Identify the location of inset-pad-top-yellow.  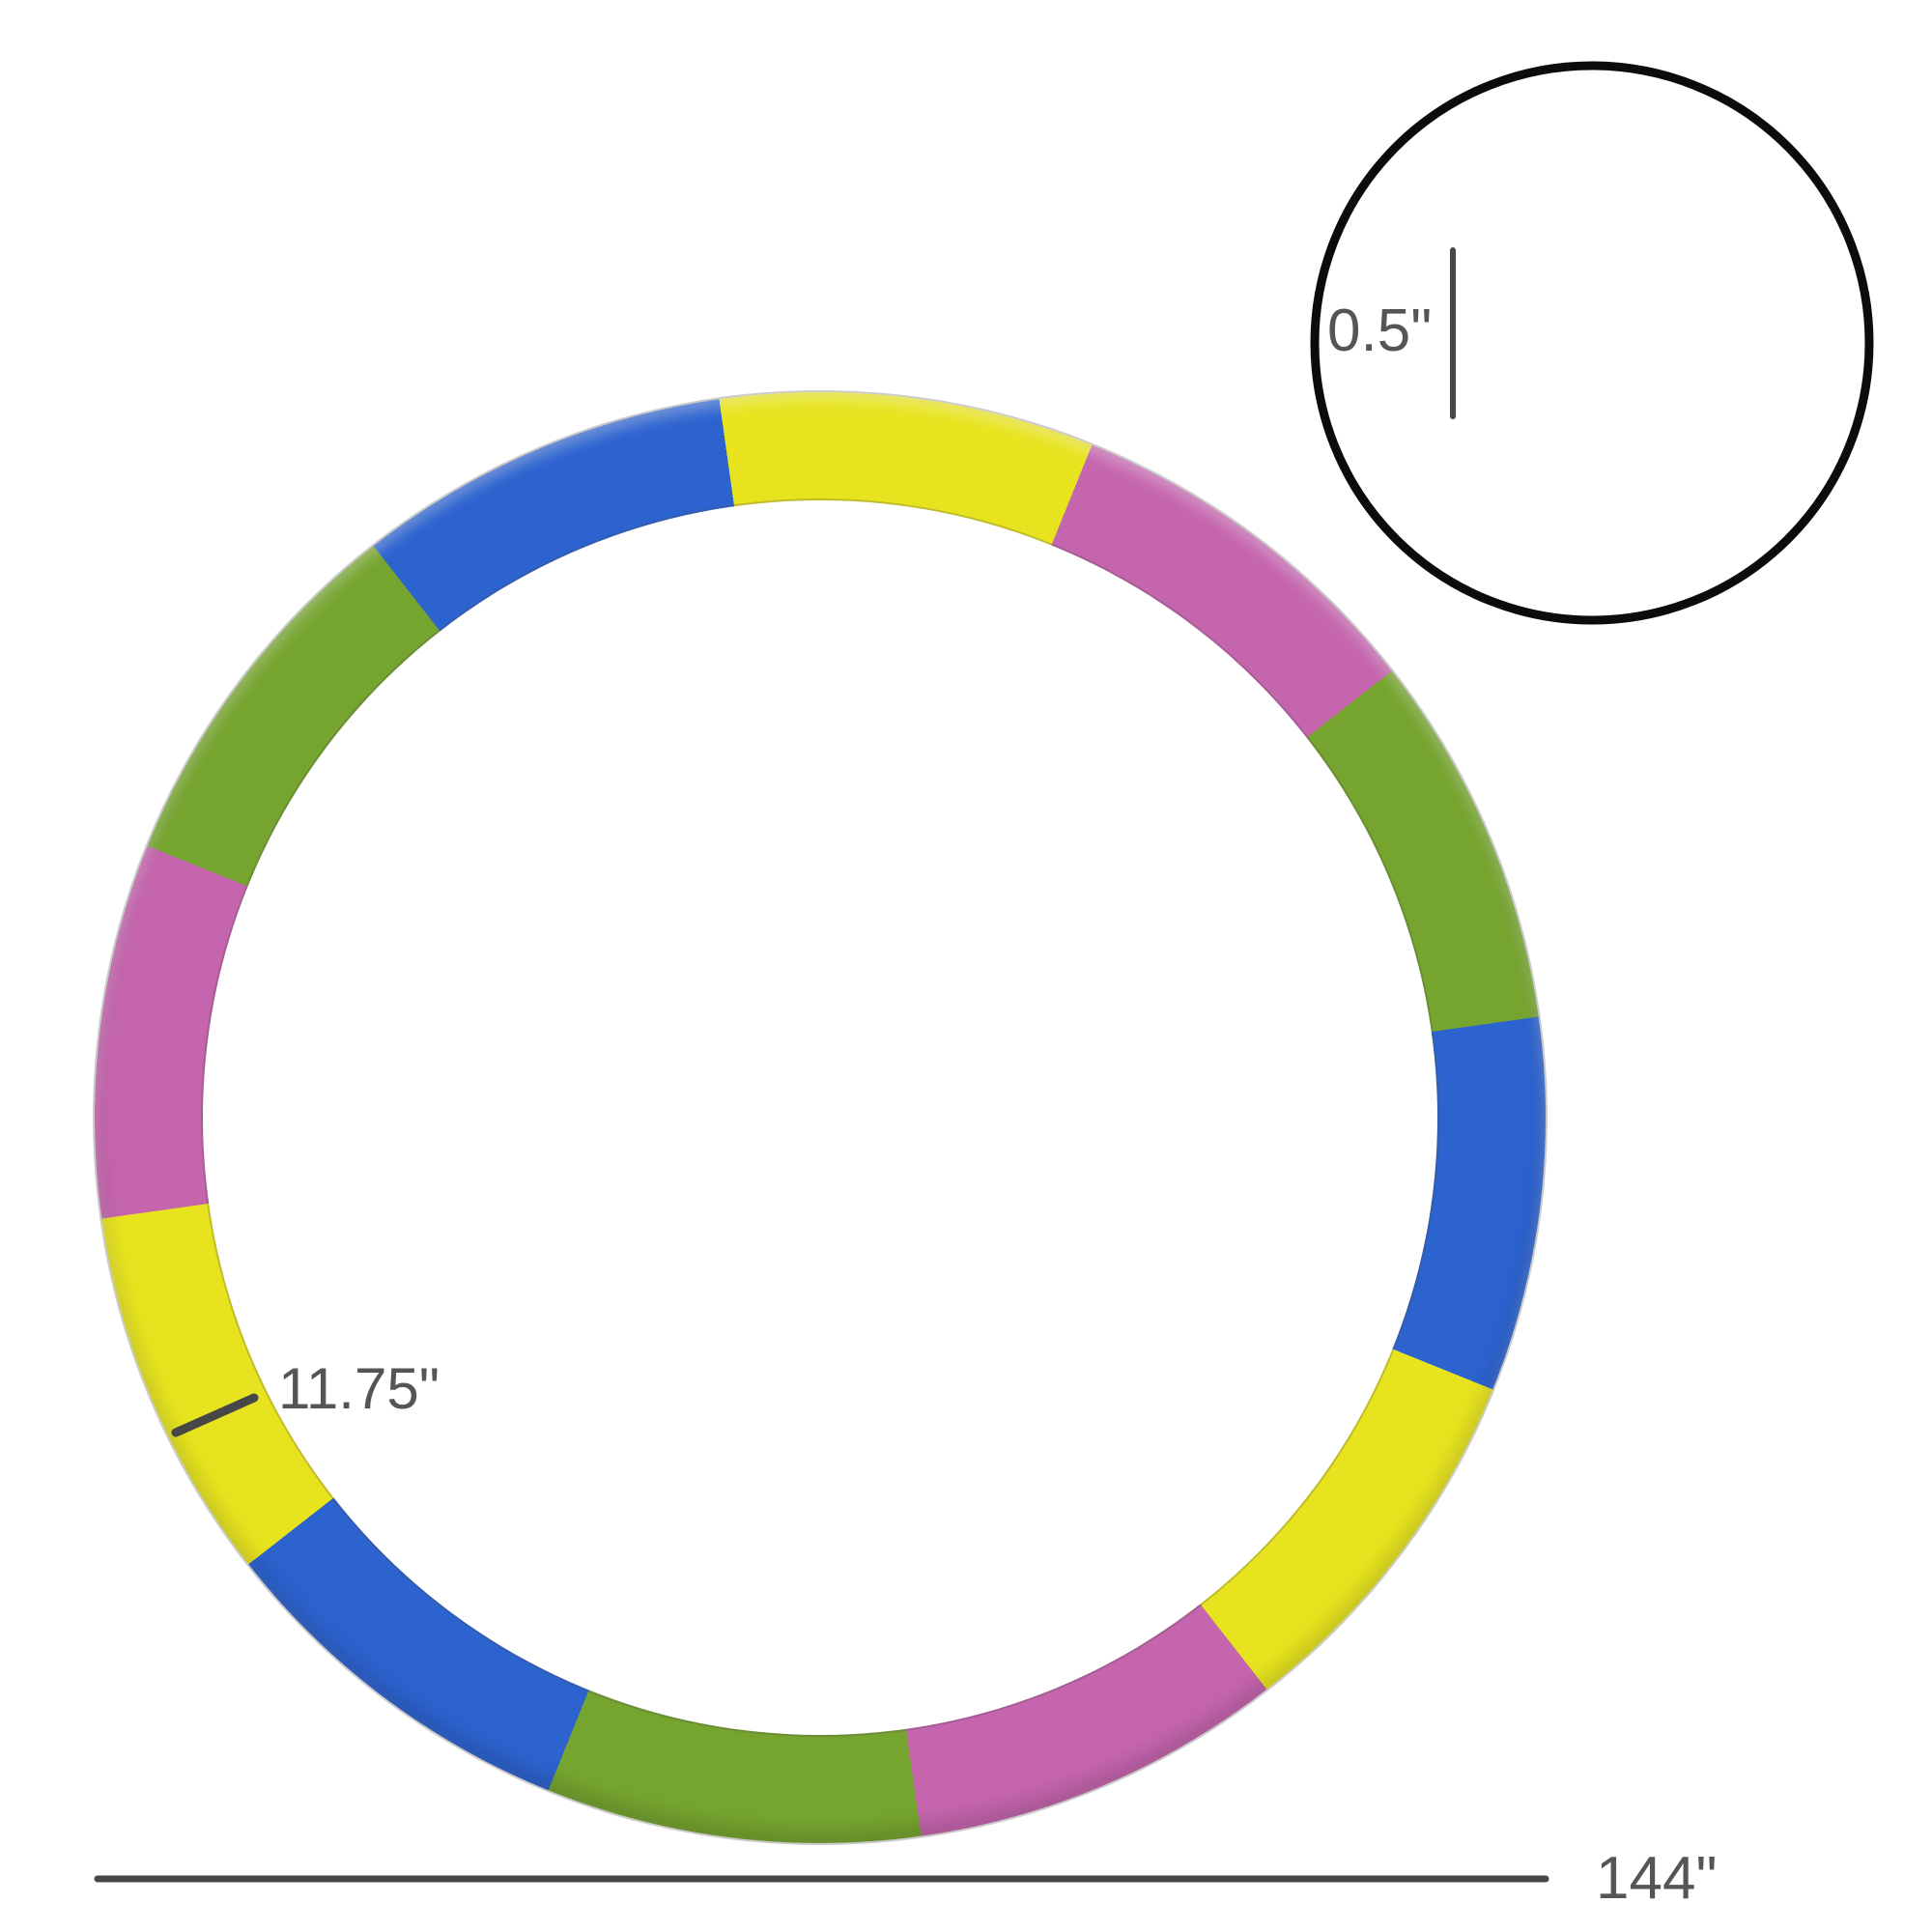
(1558, 290).